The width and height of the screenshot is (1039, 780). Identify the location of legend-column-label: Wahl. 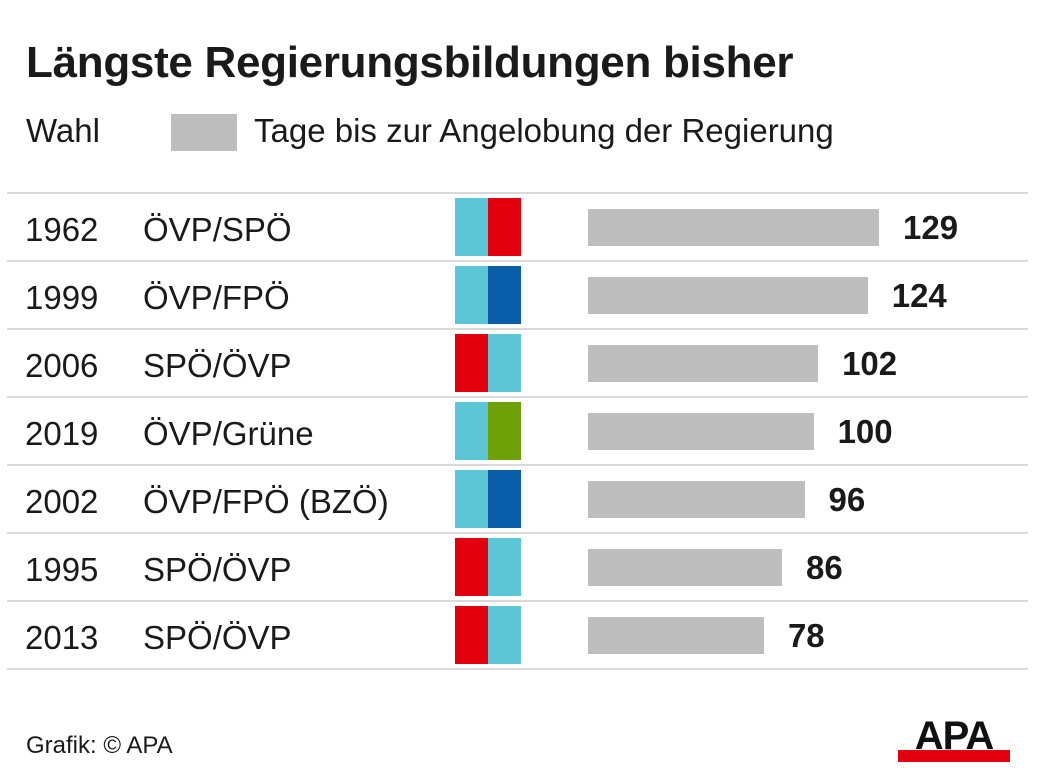
(63, 130).